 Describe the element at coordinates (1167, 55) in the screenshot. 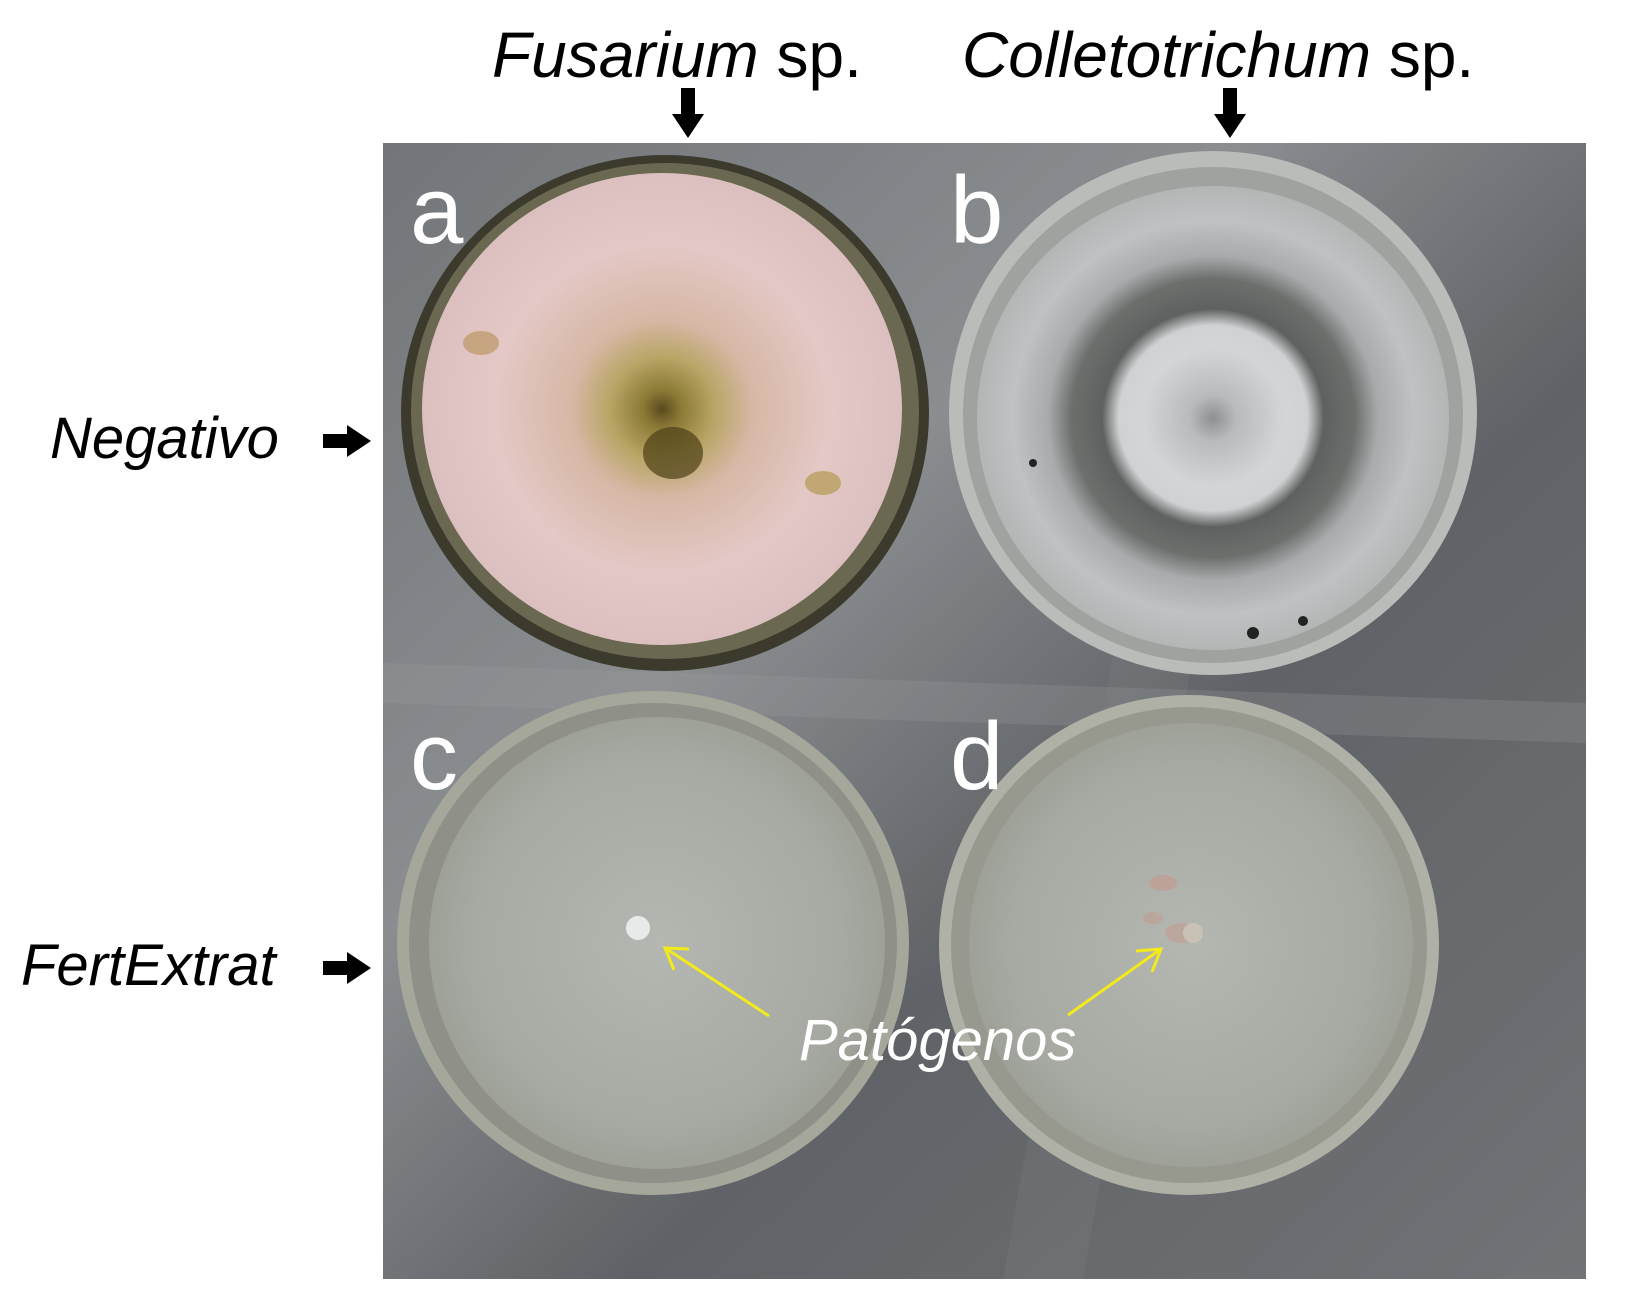

I see `column-label-colletotrichum-genus: Colletotrichum` at that location.